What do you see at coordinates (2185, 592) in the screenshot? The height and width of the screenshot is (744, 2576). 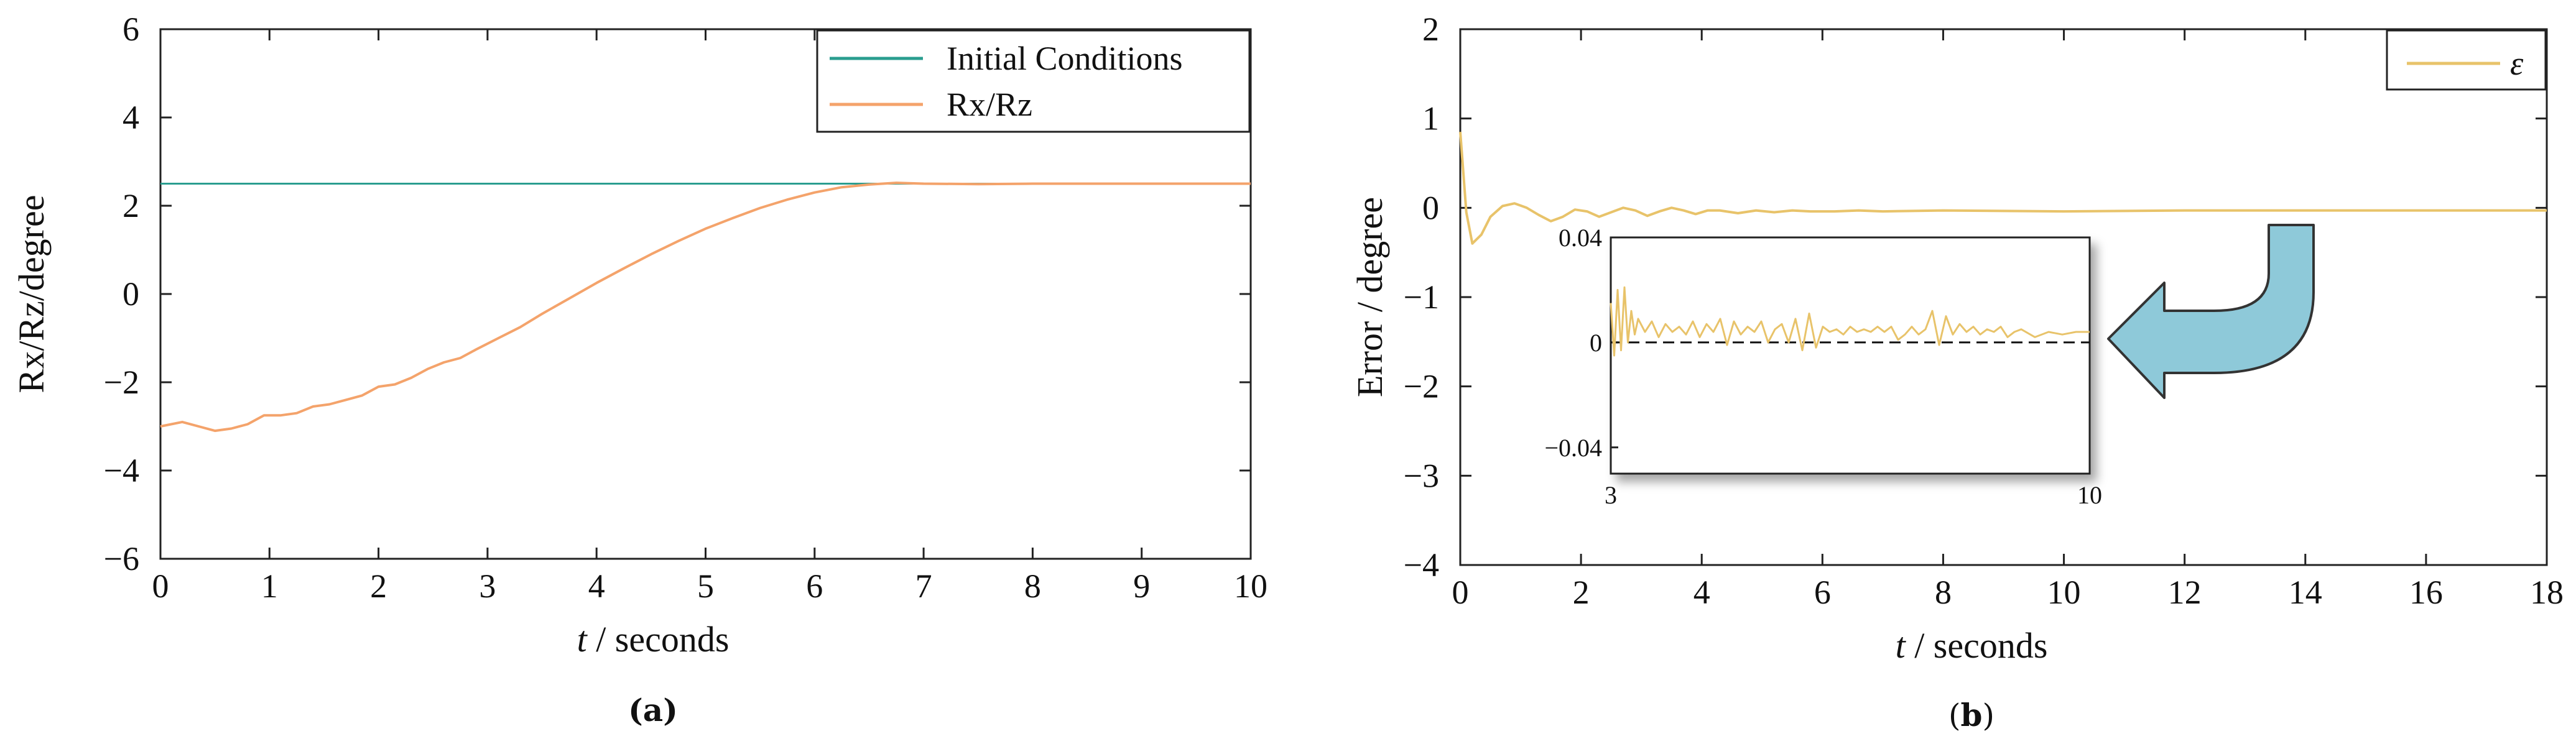 I see `x-tick-label: 12` at bounding box center [2185, 592].